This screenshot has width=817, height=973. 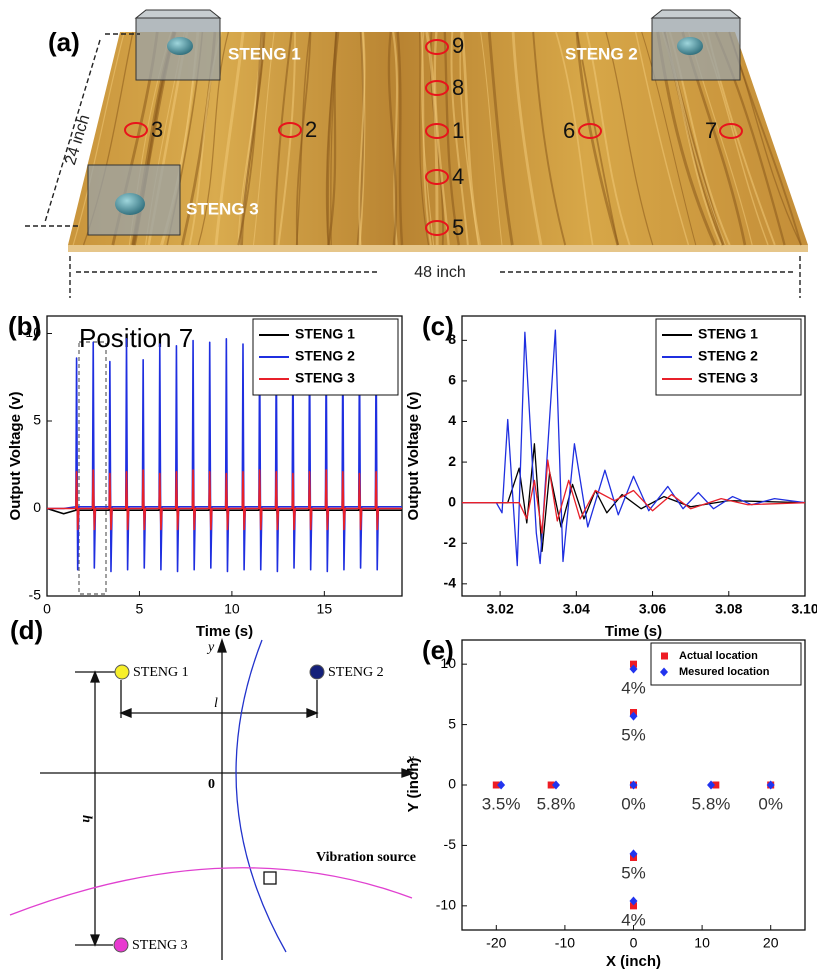 I want to click on x-tick-label: 20, so click(x=771, y=943).